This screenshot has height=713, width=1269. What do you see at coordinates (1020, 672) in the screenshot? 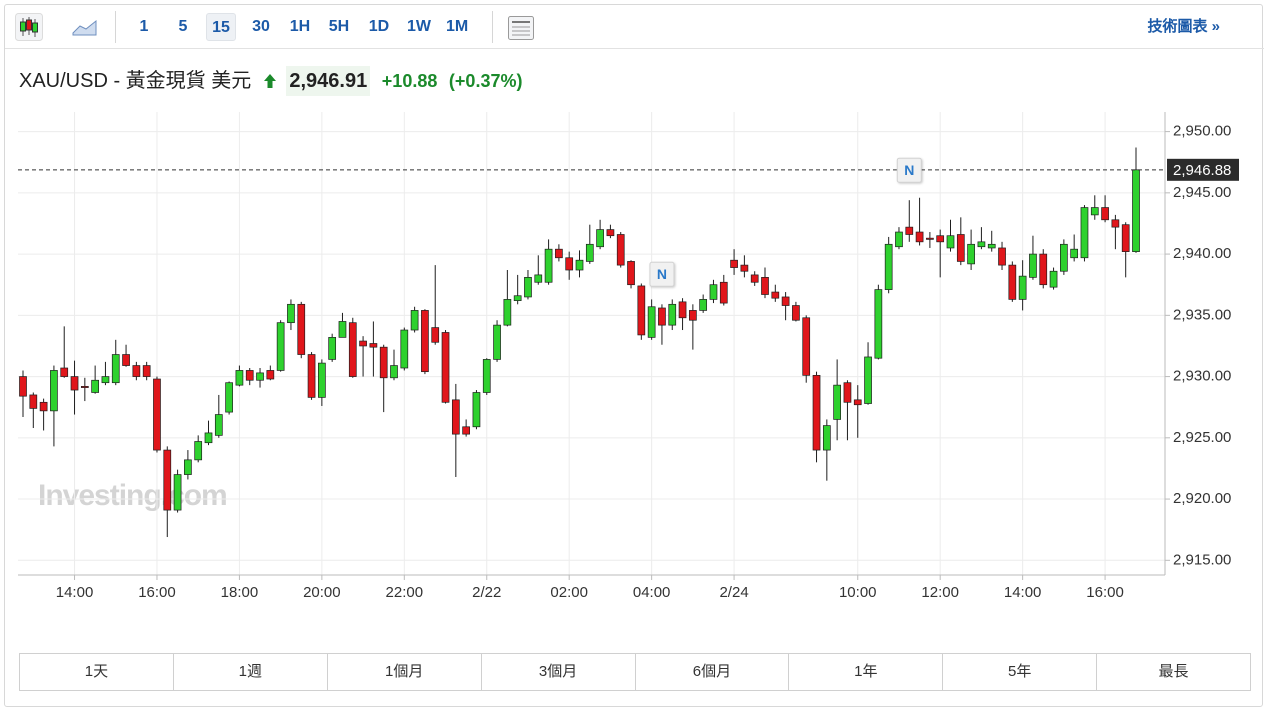
I see `range-button: 5年` at bounding box center [1020, 672].